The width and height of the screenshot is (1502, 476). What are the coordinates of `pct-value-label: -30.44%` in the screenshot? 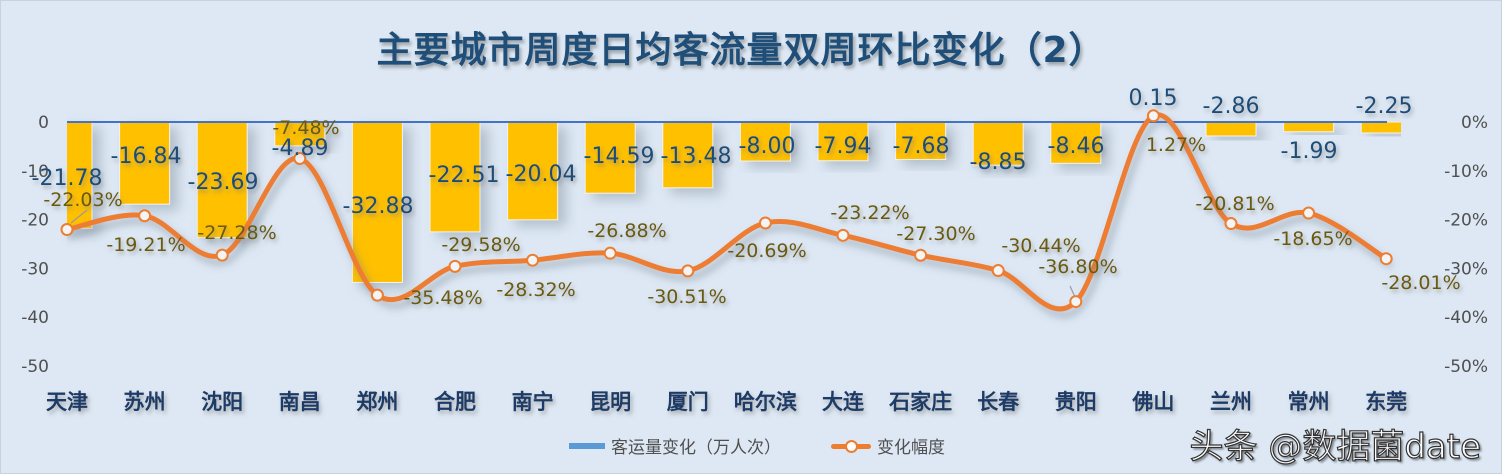 It's located at (1040, 246).